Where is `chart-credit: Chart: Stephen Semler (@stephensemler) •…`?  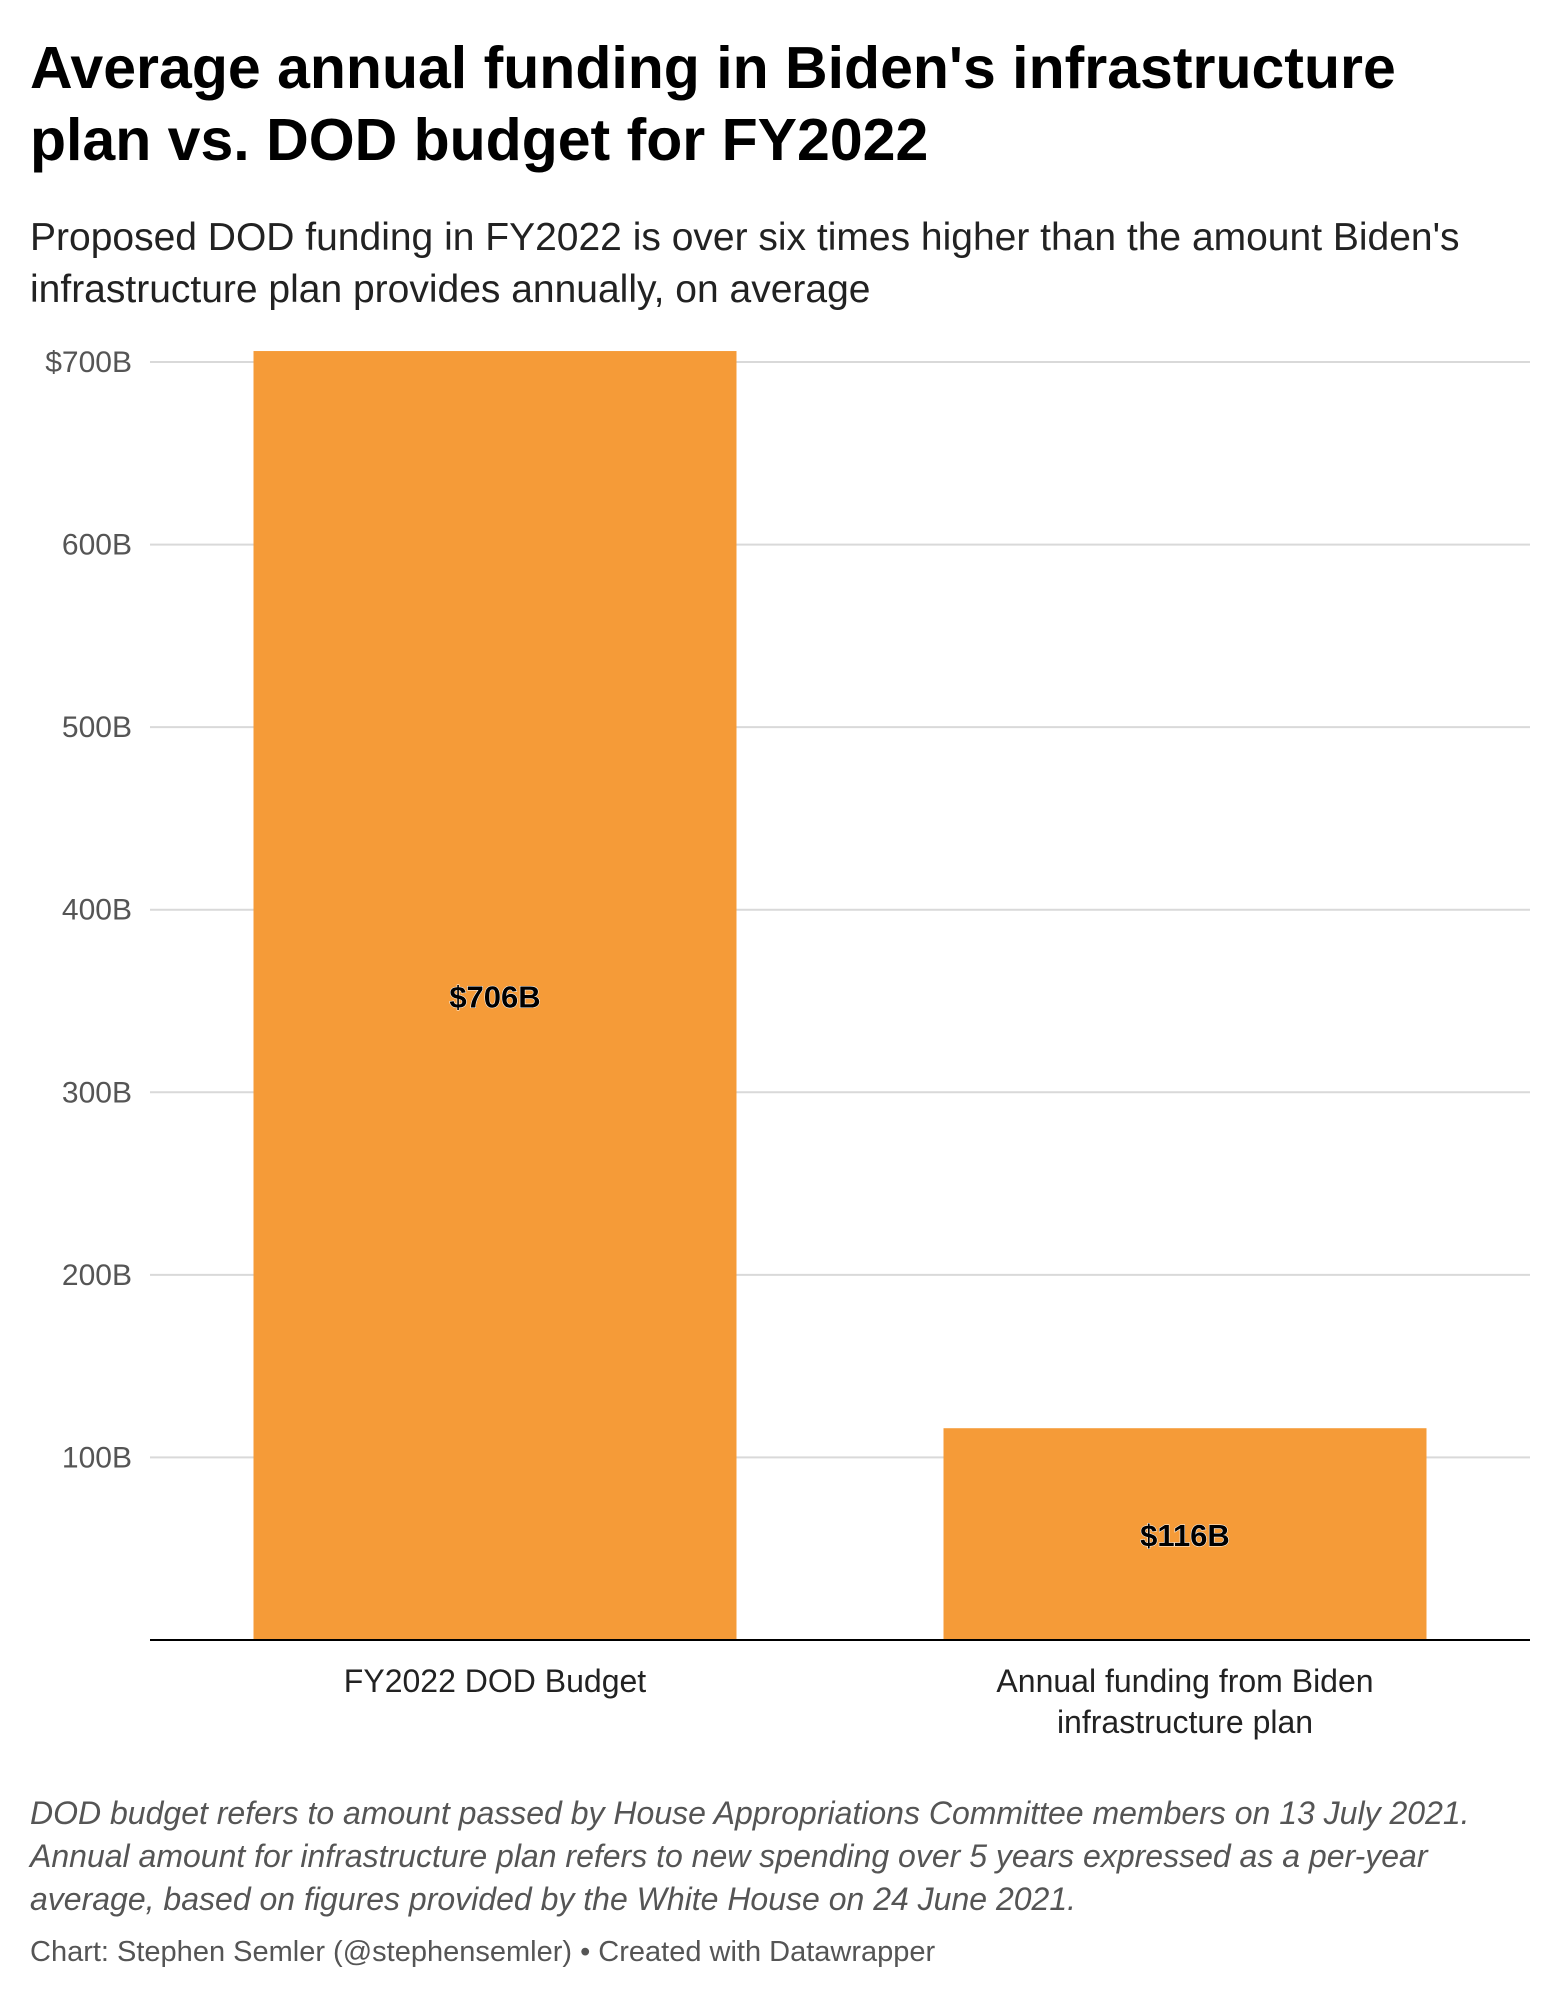
chart-credit: Chart: Stephen Semler (@stephensemler) •… is located at coordinates (483, 1952).